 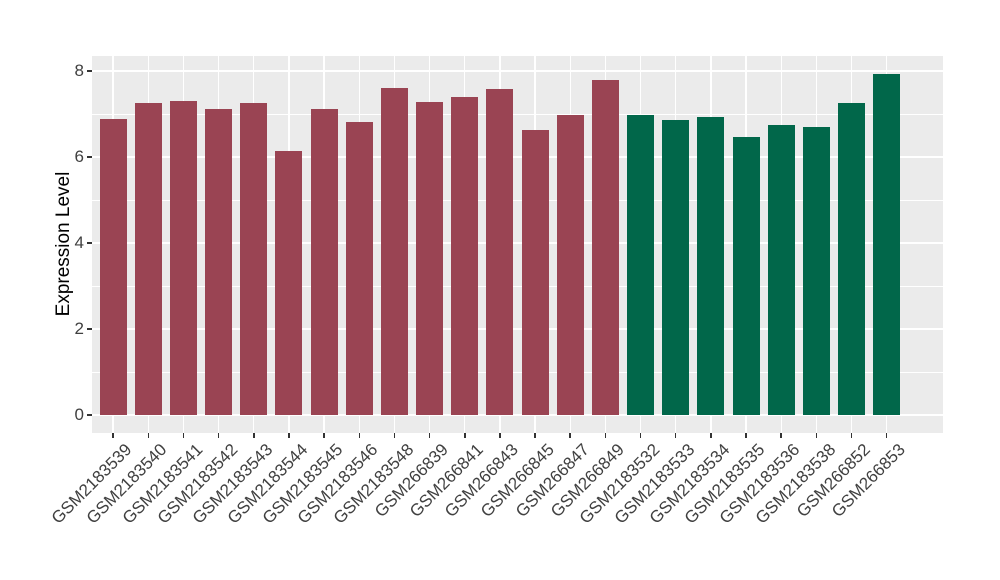 What do you see at coordinates (430, 258) in the screenshot?
I see `bar-GSM266839` at bounding box center [430, 258].